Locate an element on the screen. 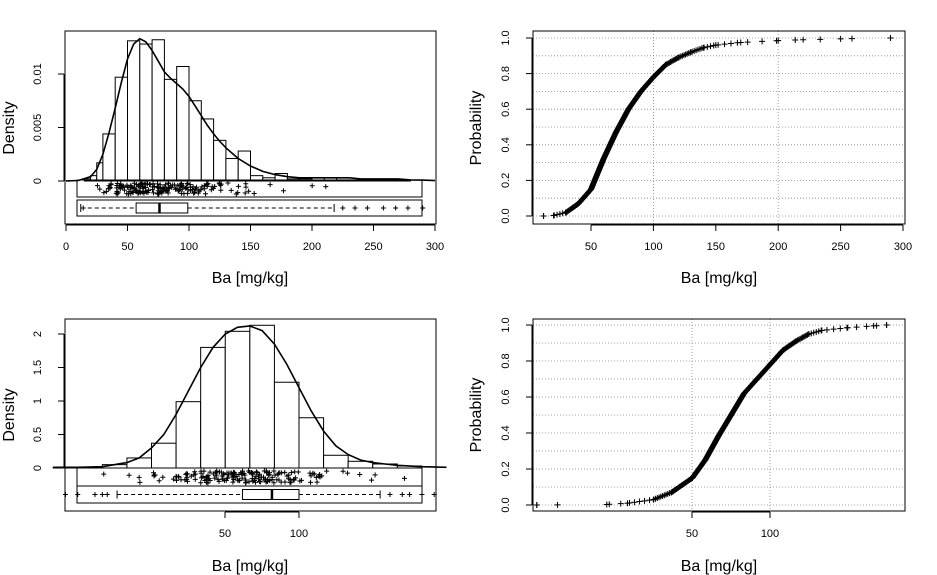 The image size is (937, 575). y-tick-label: 0.005 is located at coordinates (38, 128).